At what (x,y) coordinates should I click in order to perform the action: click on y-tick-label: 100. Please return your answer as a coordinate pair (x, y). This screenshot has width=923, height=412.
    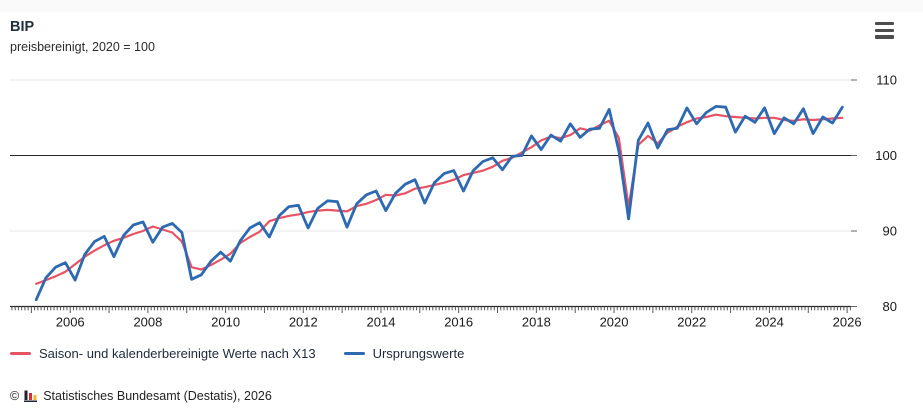
    Looking at the image, I should click on (886, 155).